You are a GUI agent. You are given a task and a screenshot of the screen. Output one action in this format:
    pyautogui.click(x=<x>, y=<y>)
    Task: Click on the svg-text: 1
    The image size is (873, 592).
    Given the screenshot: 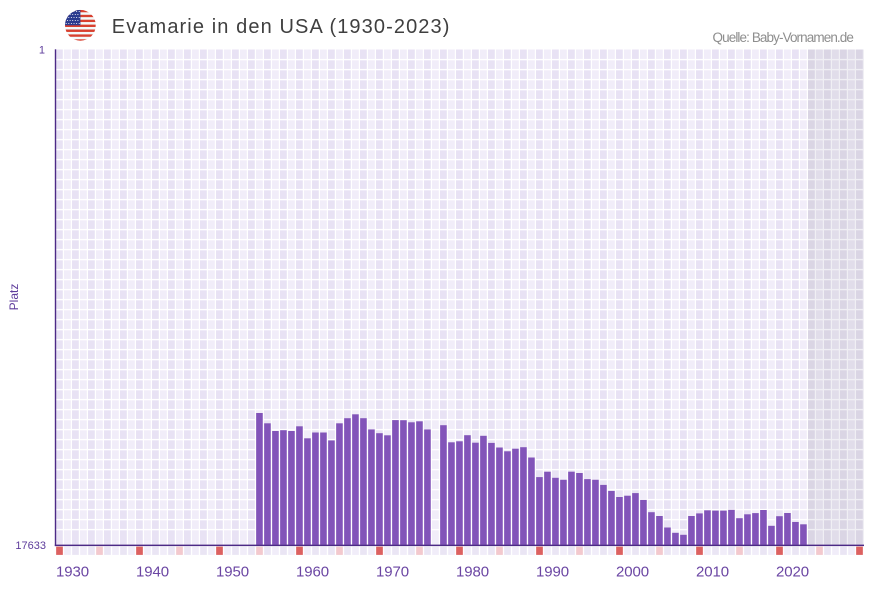 What is the action you would take?
    pyautogui.click(x=42, y=51)
    